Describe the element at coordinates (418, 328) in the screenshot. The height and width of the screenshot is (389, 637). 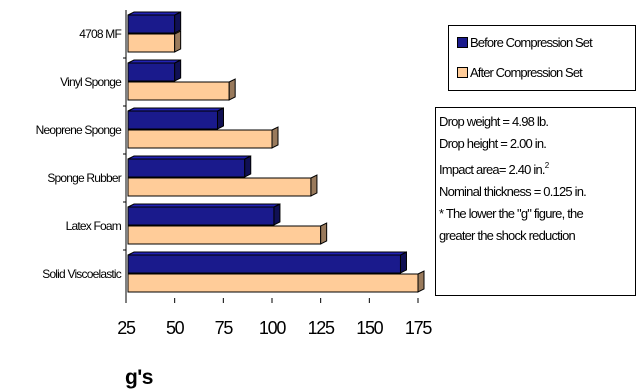
I see `x-tick-label: 175` at that location.